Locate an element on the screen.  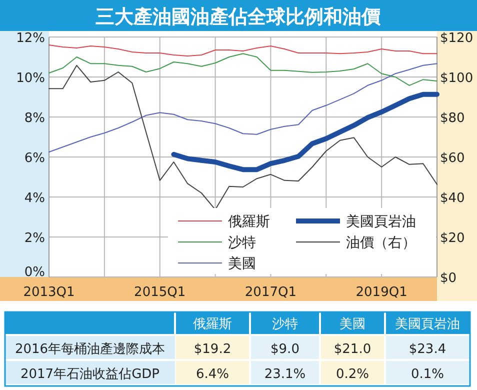
y-tick-label: 2% is located at coordinates (34, 238).